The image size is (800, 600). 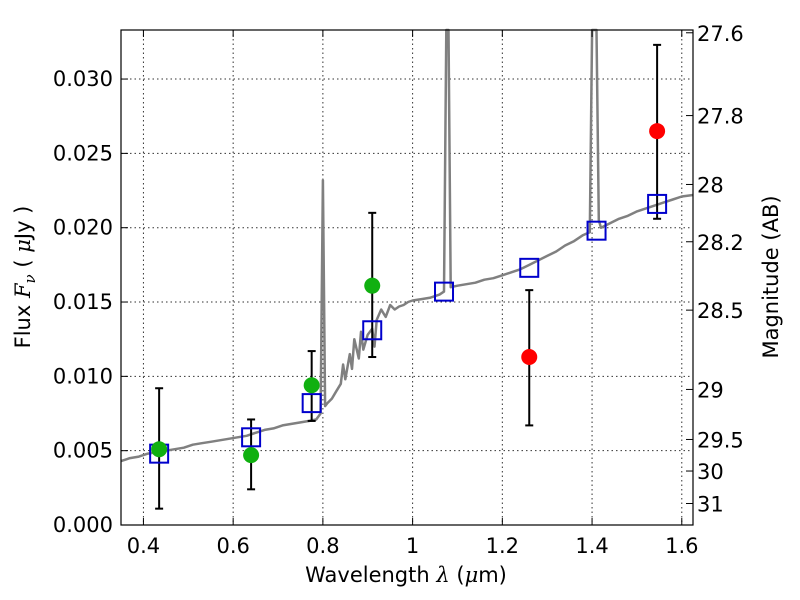 I want to click on x-tick-label: 1, so click(x=412, y=546).